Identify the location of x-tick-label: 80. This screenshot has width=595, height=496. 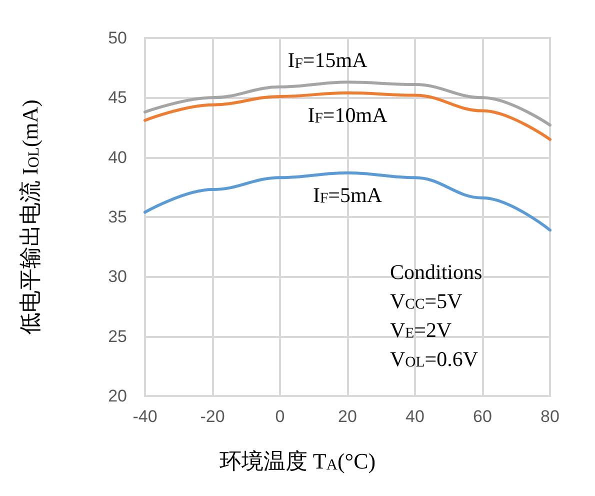
(550, 416).